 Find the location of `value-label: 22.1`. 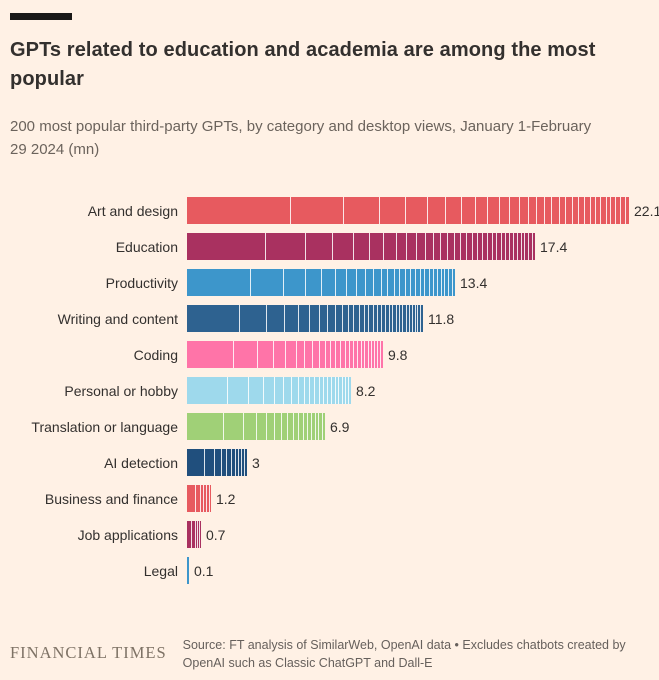

value-label: 22.1 is located at coordinates (646, 210).